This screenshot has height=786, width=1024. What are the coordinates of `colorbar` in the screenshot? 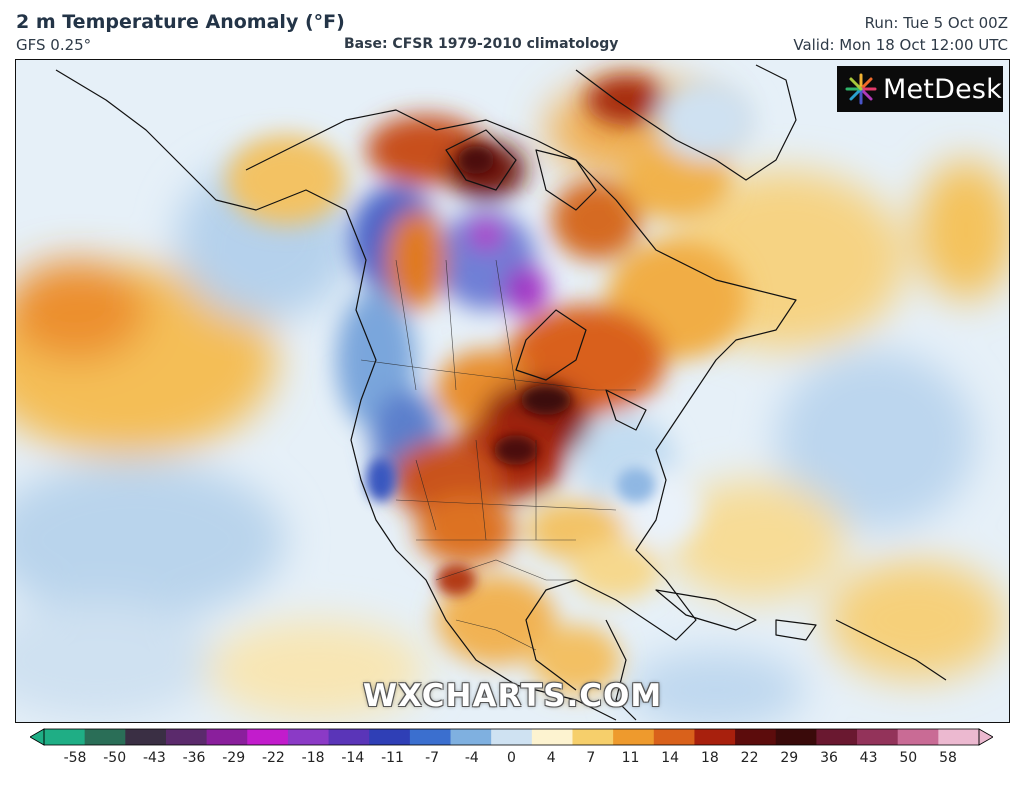 It's located at (511, 737).